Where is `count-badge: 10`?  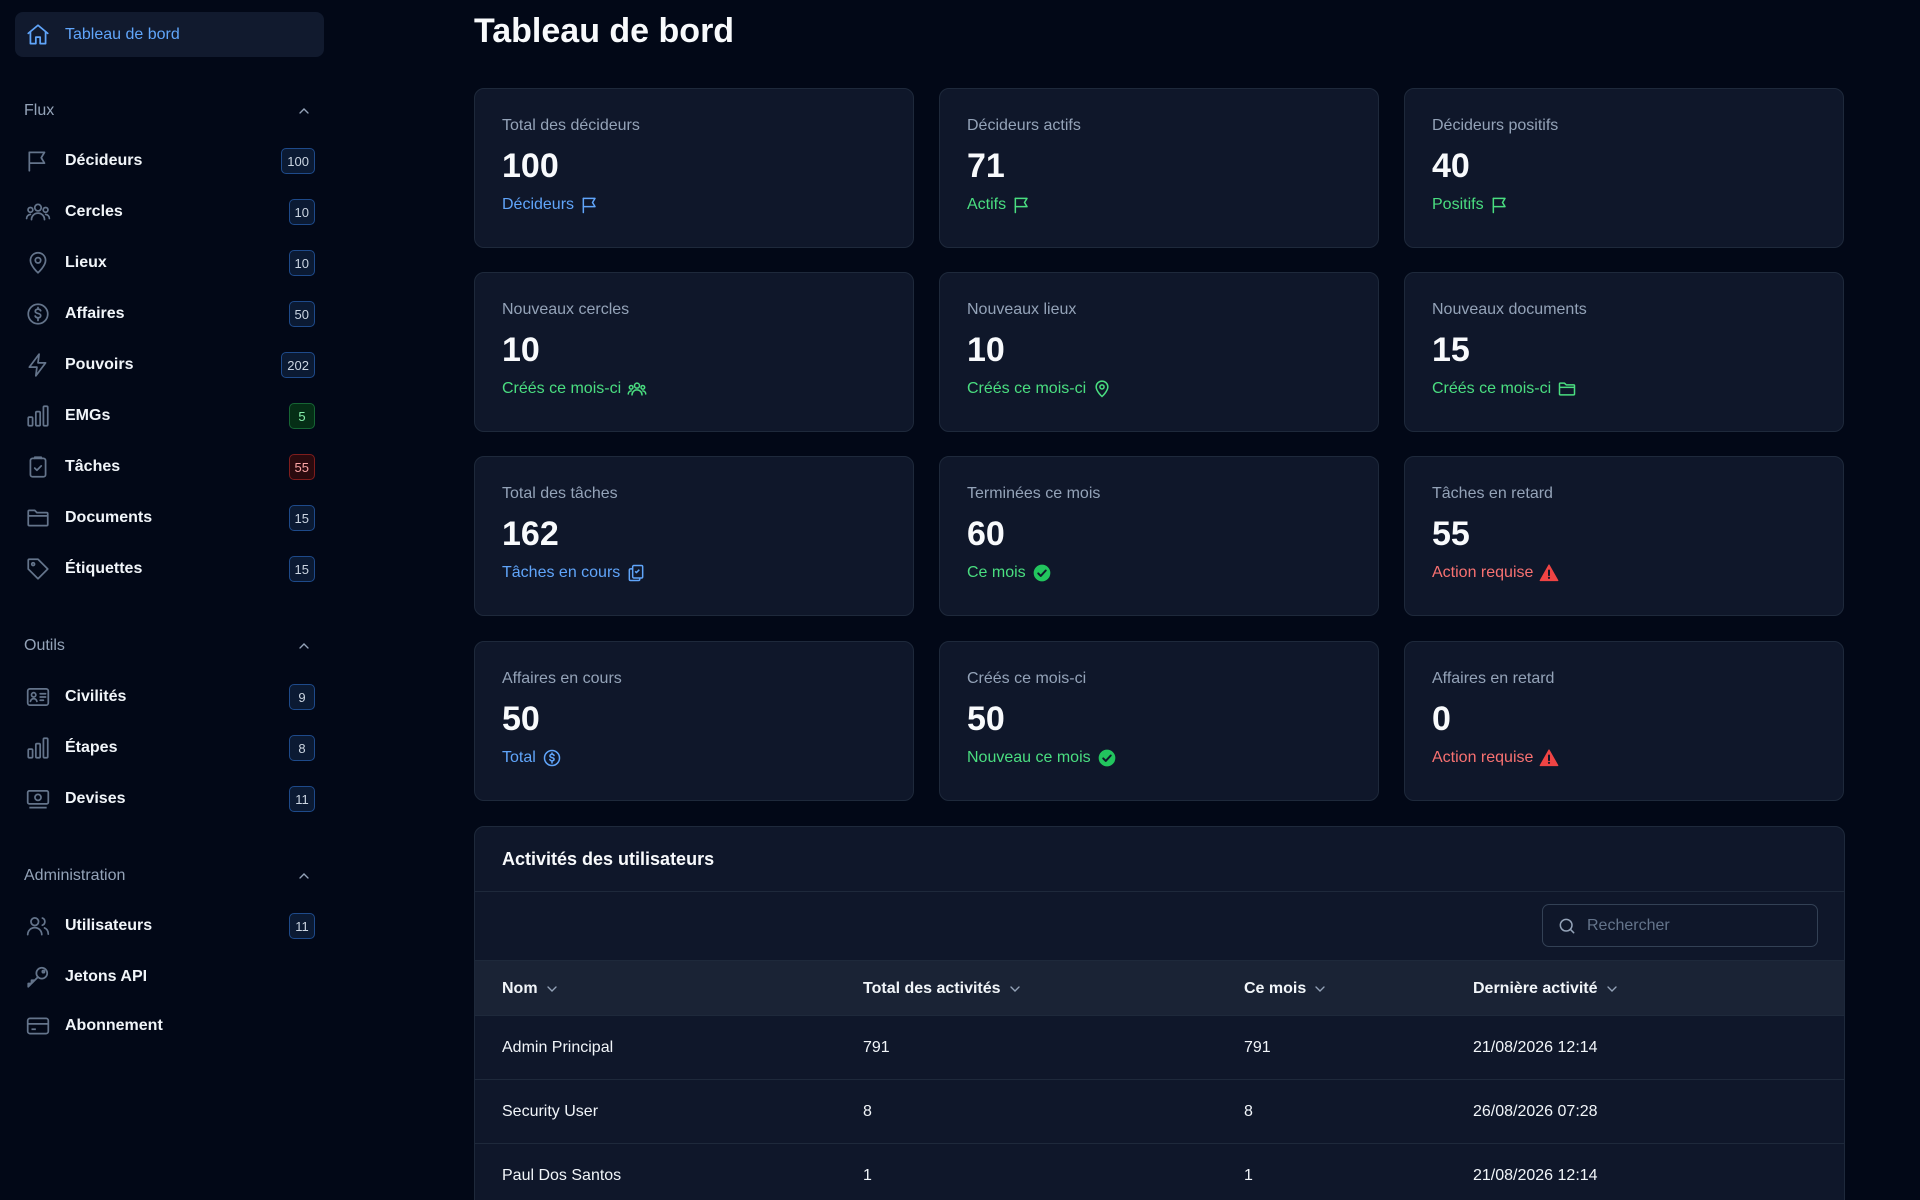
count-badge: 10 is located at coordinates (301, 212).